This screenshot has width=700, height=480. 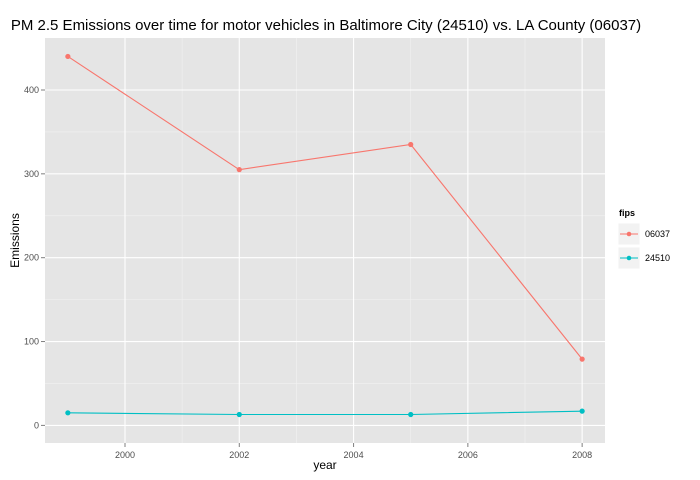 What do you see at coordinates (15, 240) in the screenshot?
I see `y-axis-title: Emissions` at bounding box center [15, 240].